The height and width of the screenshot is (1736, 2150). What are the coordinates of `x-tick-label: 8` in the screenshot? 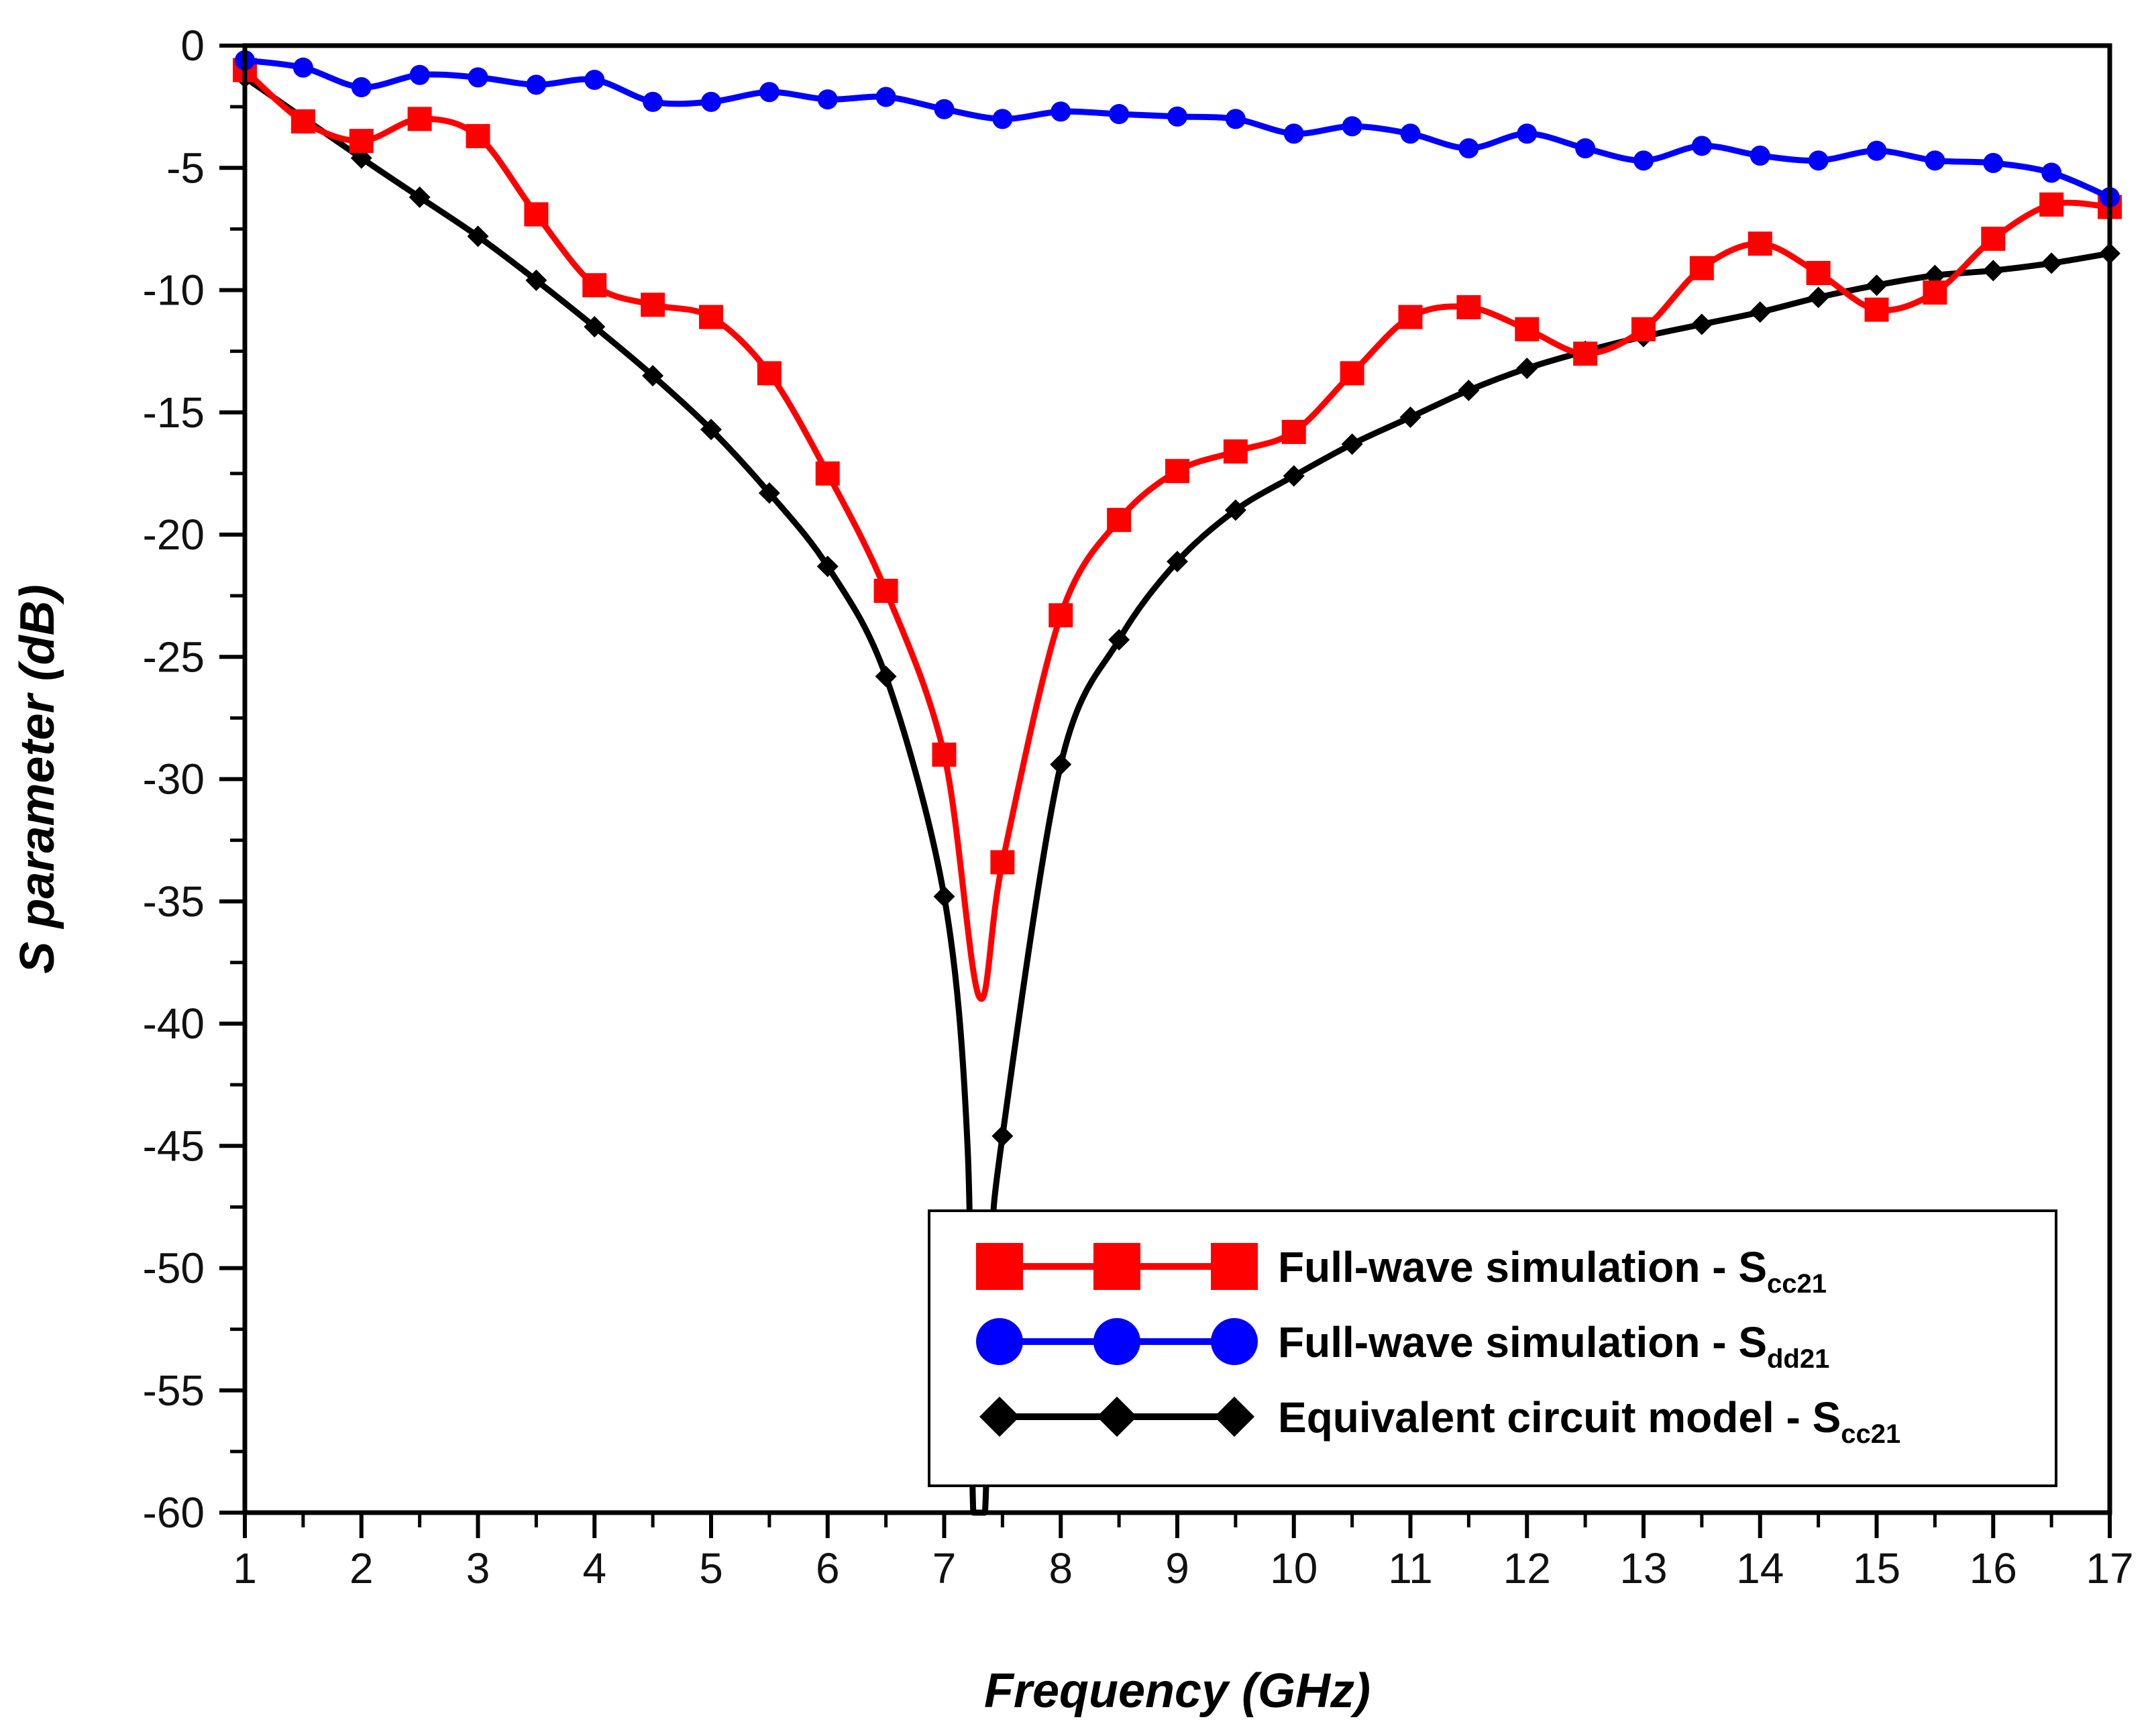 It's located at (1061, 1568).